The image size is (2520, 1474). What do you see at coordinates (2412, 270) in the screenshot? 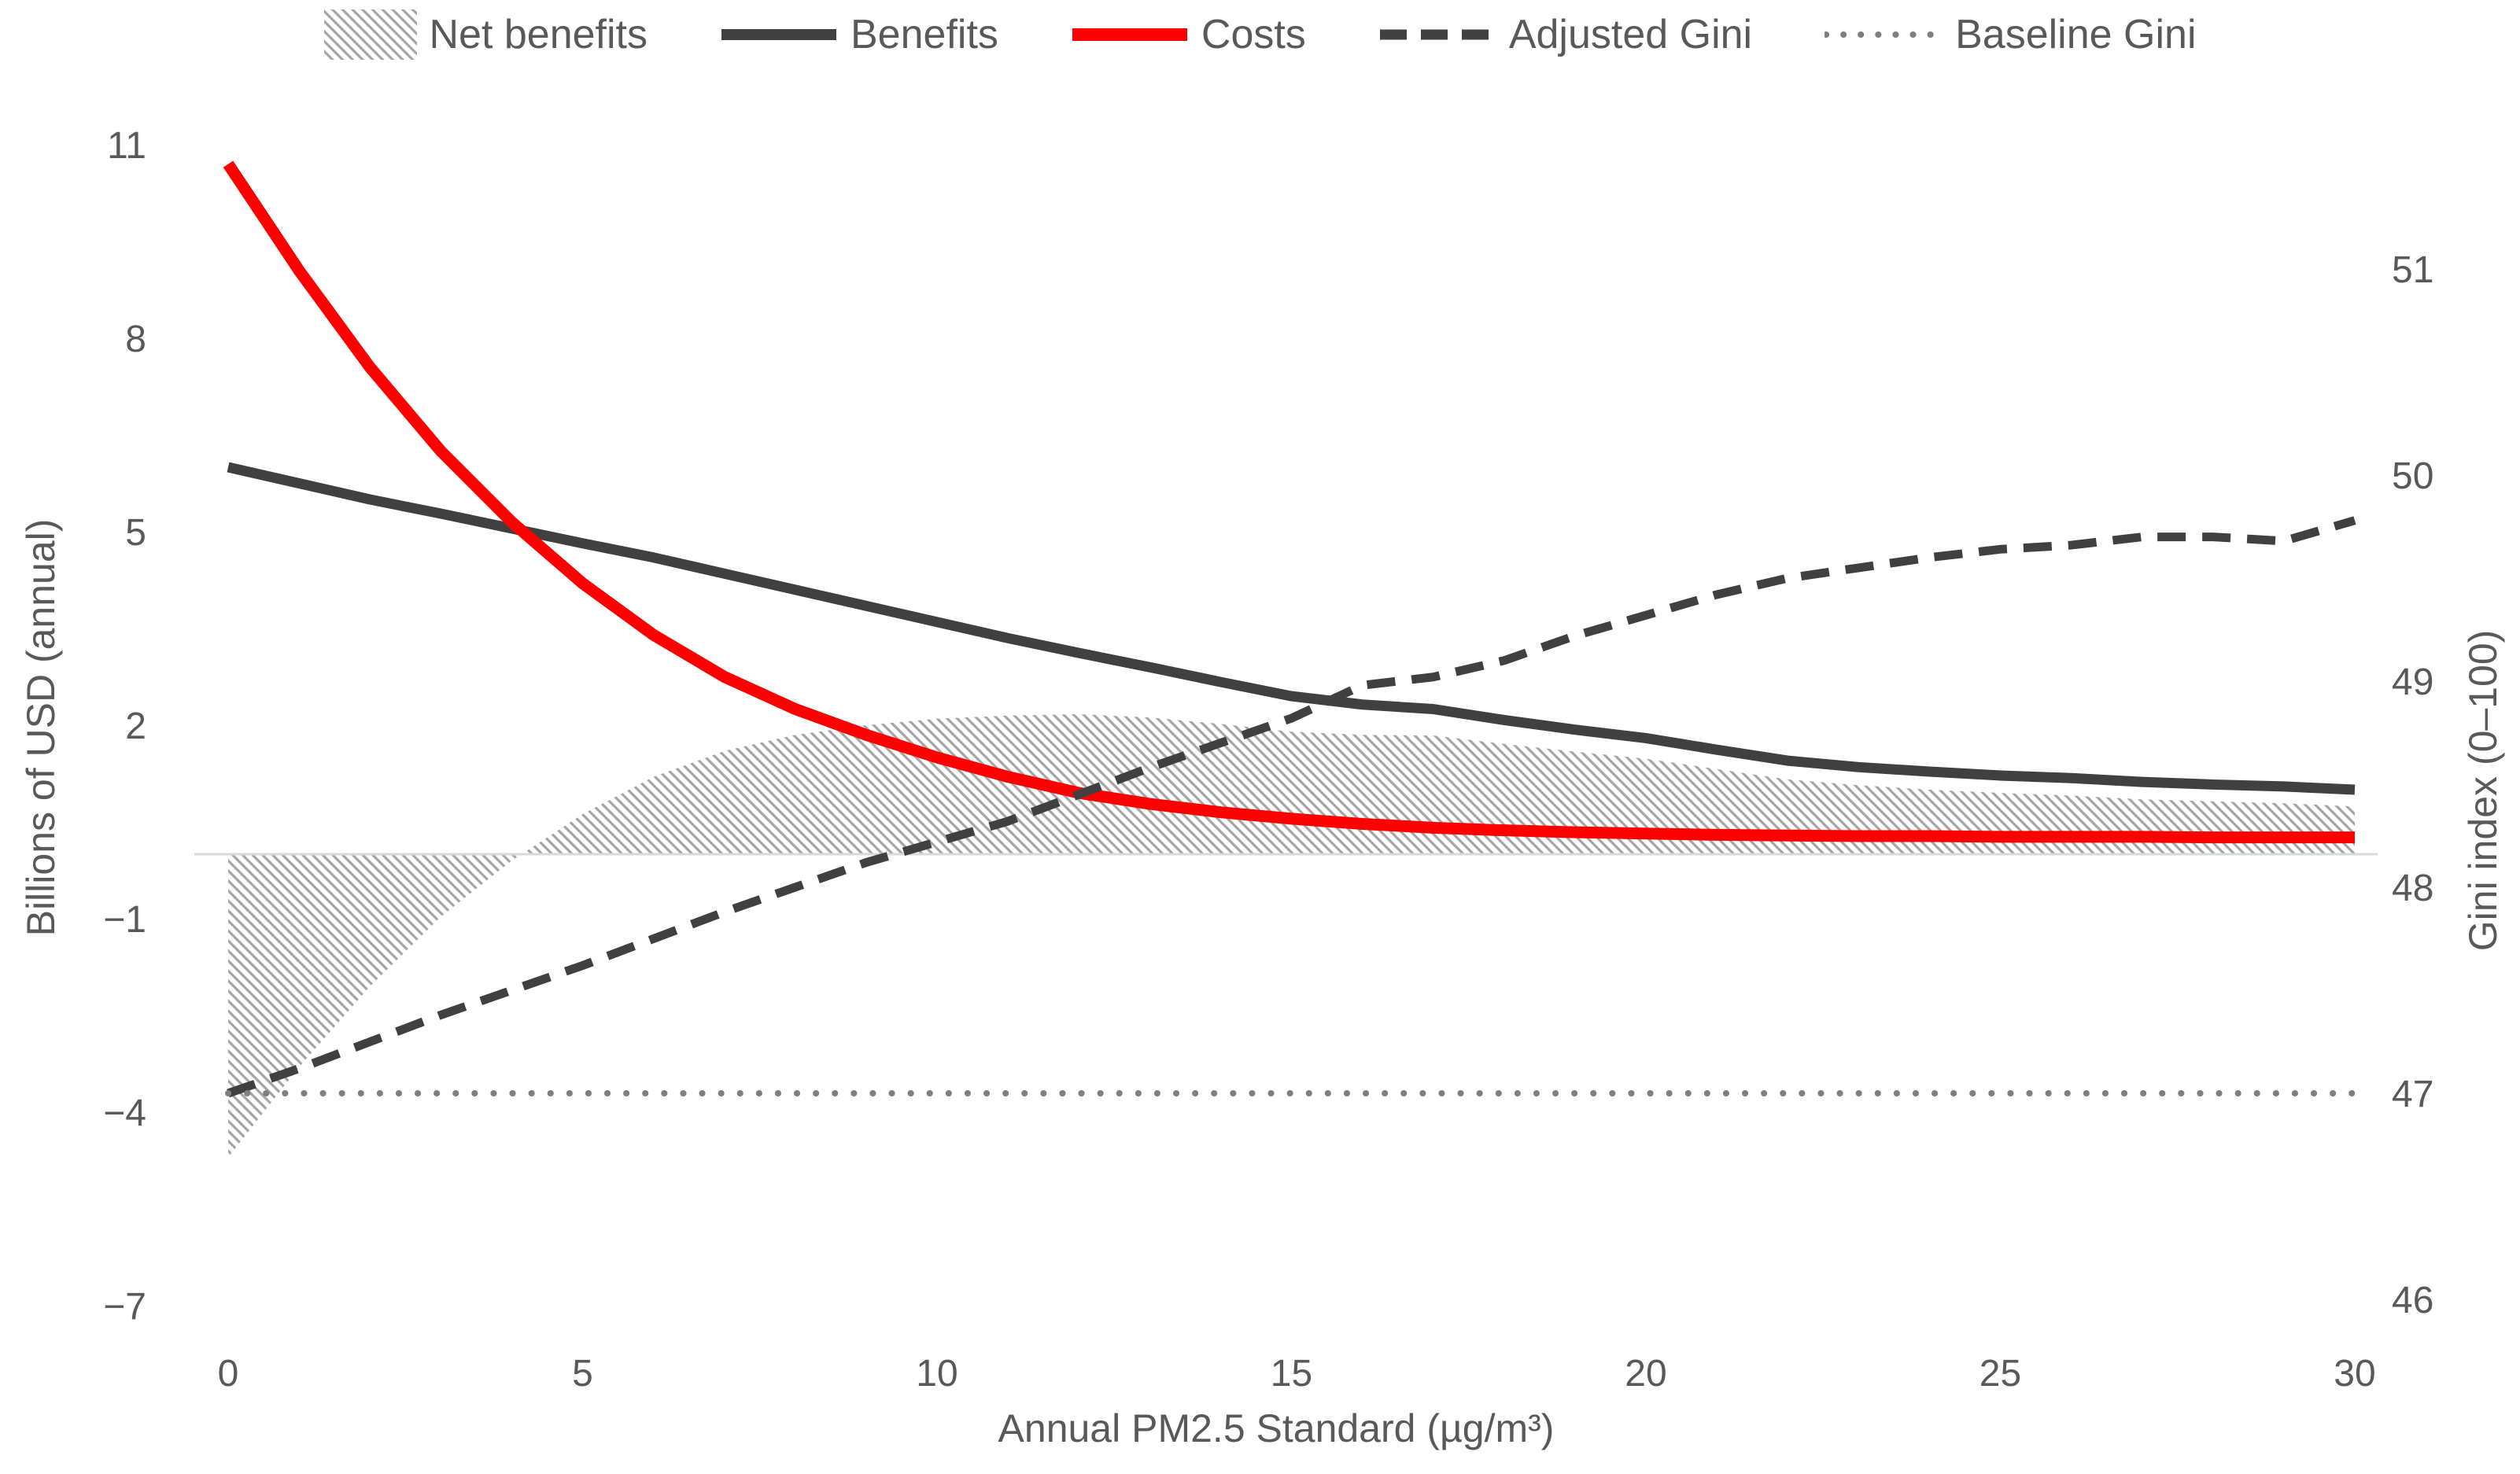
I see `right-axis-tick-label: 51` at bounding box center [2412, 270].